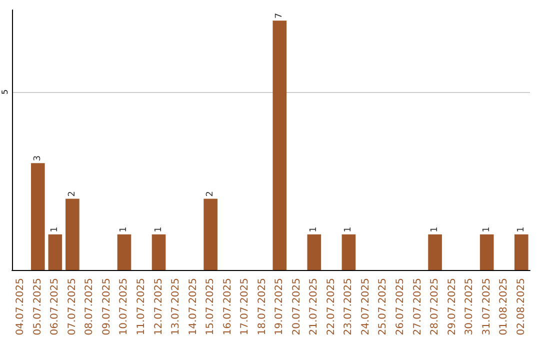 The width and height of the screenshot is (540, 340). What do you see at coordinates (20, 307) in the screenshot?
I see `x-tick-label: 04.07.2025` at bounding box center [20, 307].